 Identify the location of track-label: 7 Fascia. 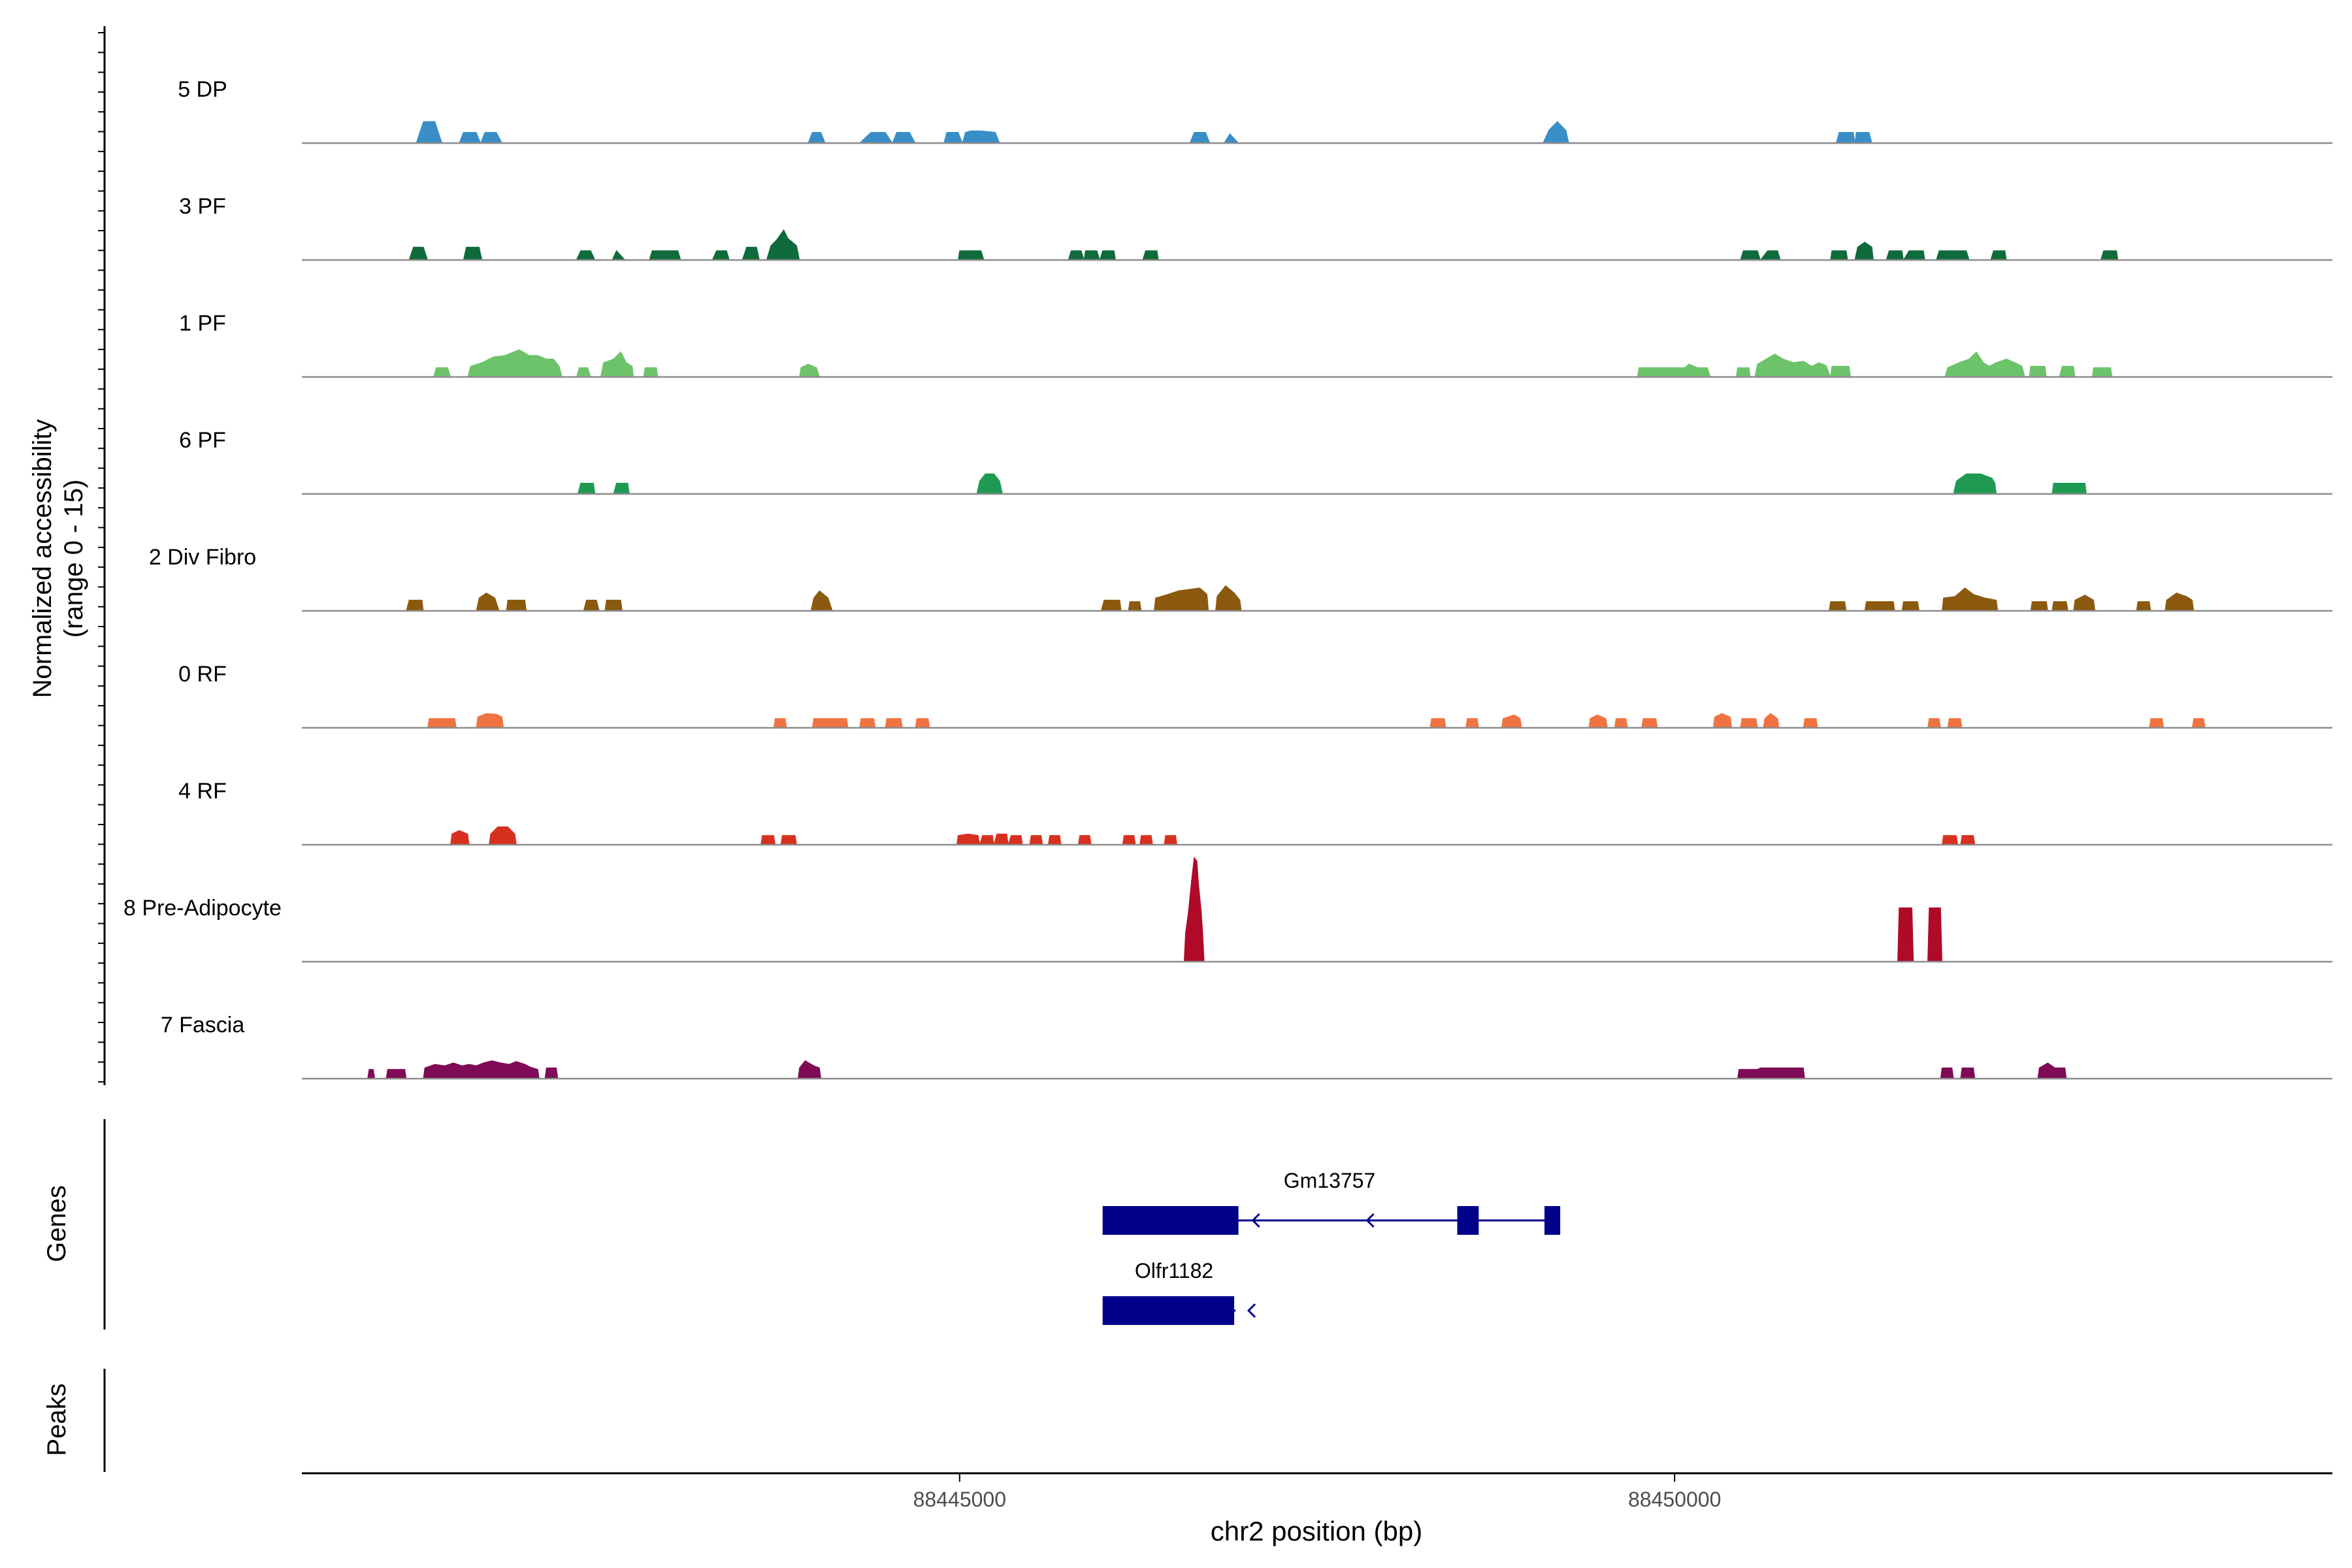
(203, 1025).